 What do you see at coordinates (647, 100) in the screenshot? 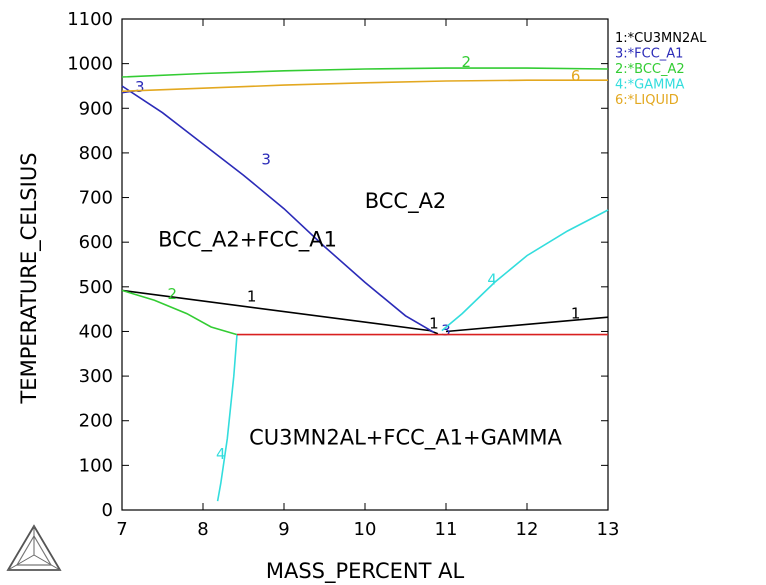
I see `legend-entry: 6:*LIQUID` at bounding box center [647, 100].